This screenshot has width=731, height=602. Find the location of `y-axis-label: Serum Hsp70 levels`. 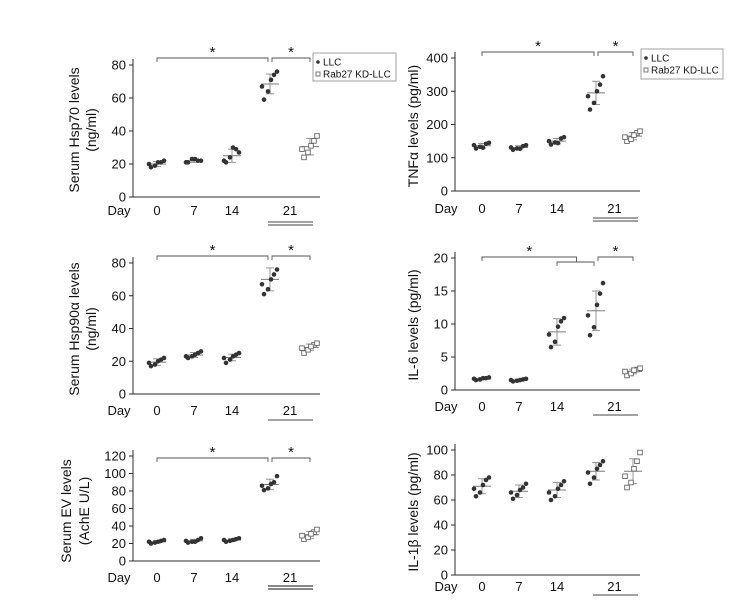

y-axis-label: Serum Hsp70 levels is located at coordinates (74, 129).